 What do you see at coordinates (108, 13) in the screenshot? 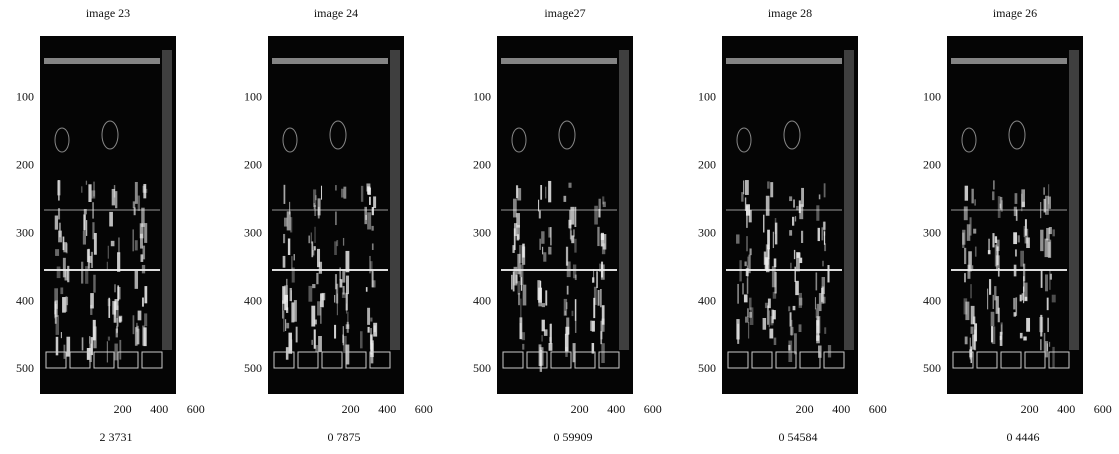
I see `panel-title: image 23` at bounding box center [108, 13].